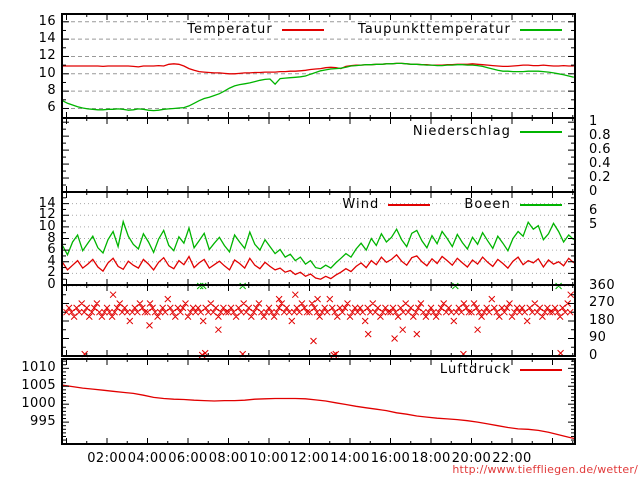 The image size is (640, 480). What do you see at coordinates (188, 458) in the screenshot?
I see `x-tick-label: 06:00` at bounding box center [188, 458].